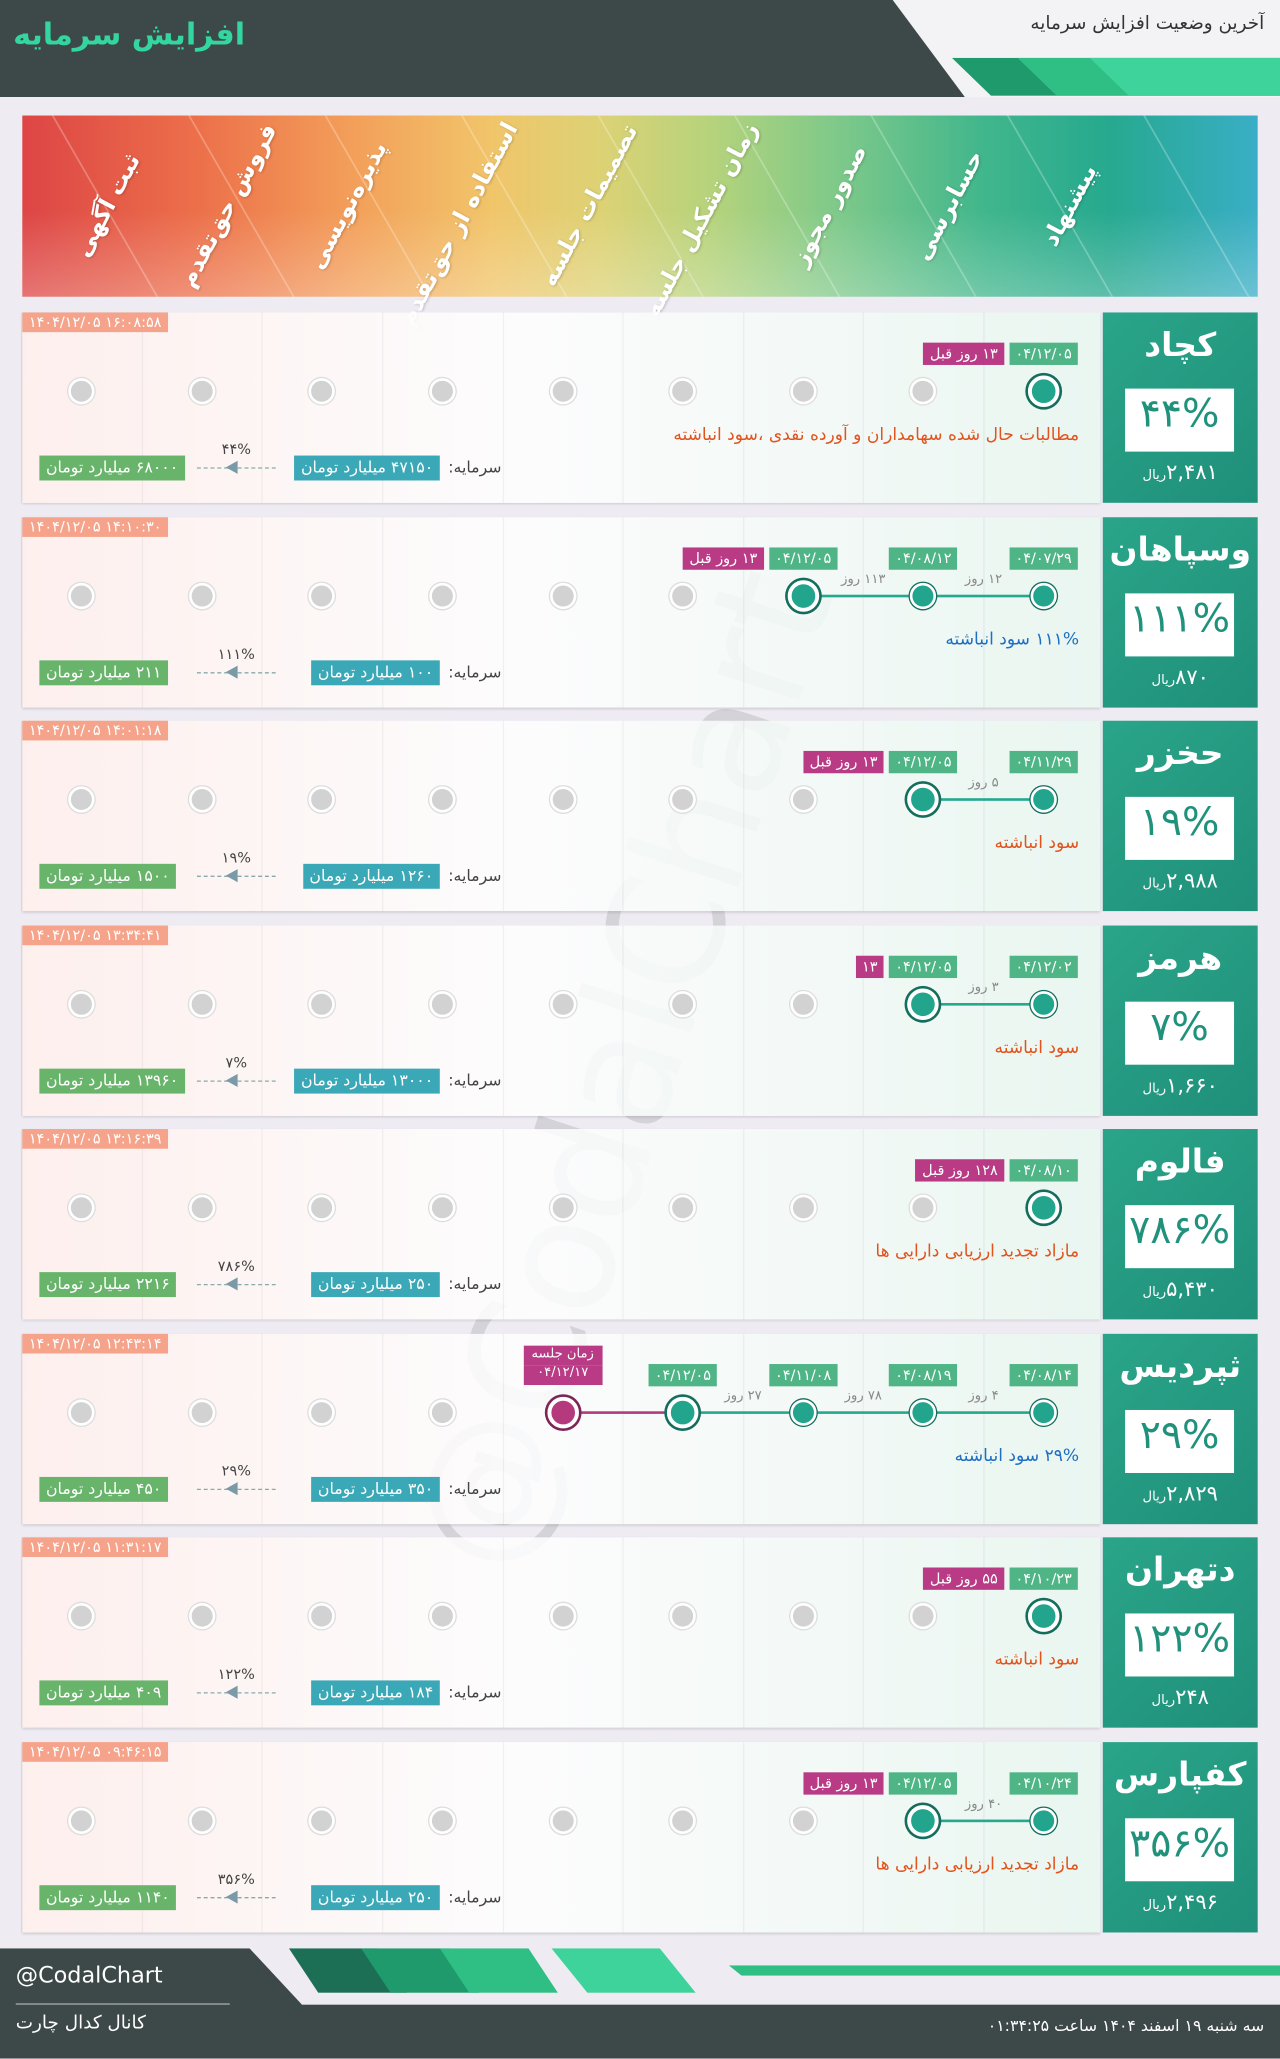 This screenshot has width=1280, height=2059. I want to click on days-ago: ۱۲۸ روز قبل, so click(960, 1170).